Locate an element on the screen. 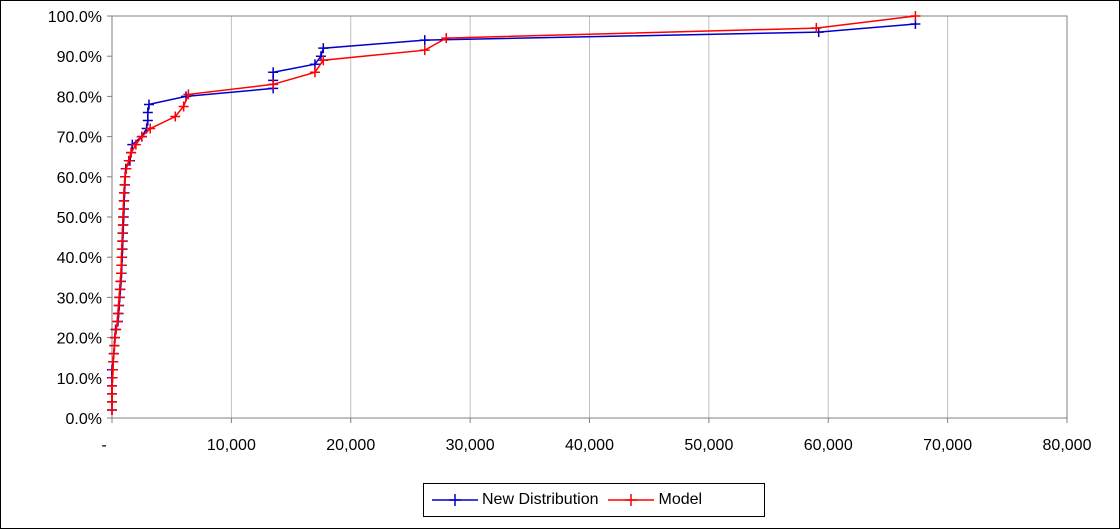 The width and height of the screenshot is (1120, 529). legend-entry-new-distribution: New Distribution is located at coordinates (515, 500).